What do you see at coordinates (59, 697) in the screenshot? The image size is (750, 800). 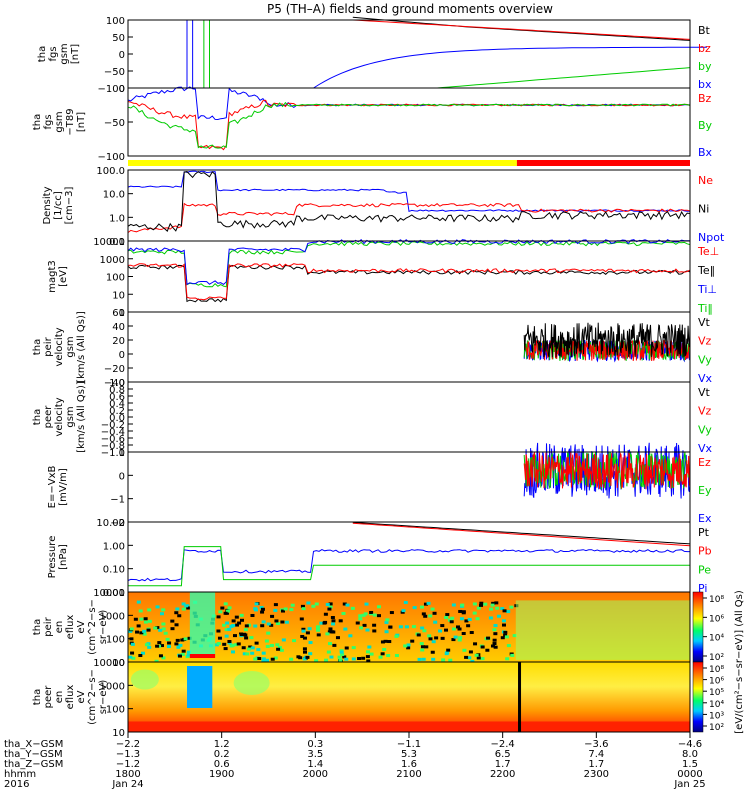 I see `y-axis-label: en` at bounding box center [59, 697].